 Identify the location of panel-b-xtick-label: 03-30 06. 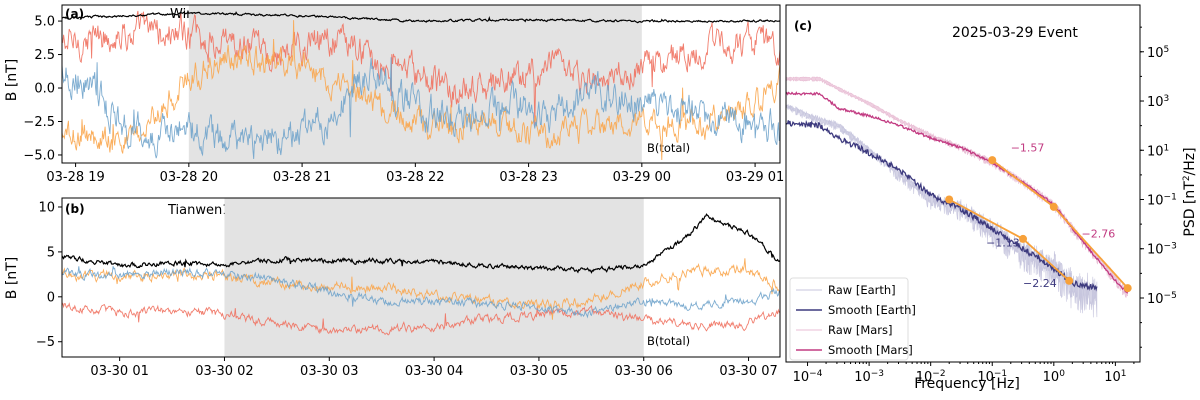
(644, 371).